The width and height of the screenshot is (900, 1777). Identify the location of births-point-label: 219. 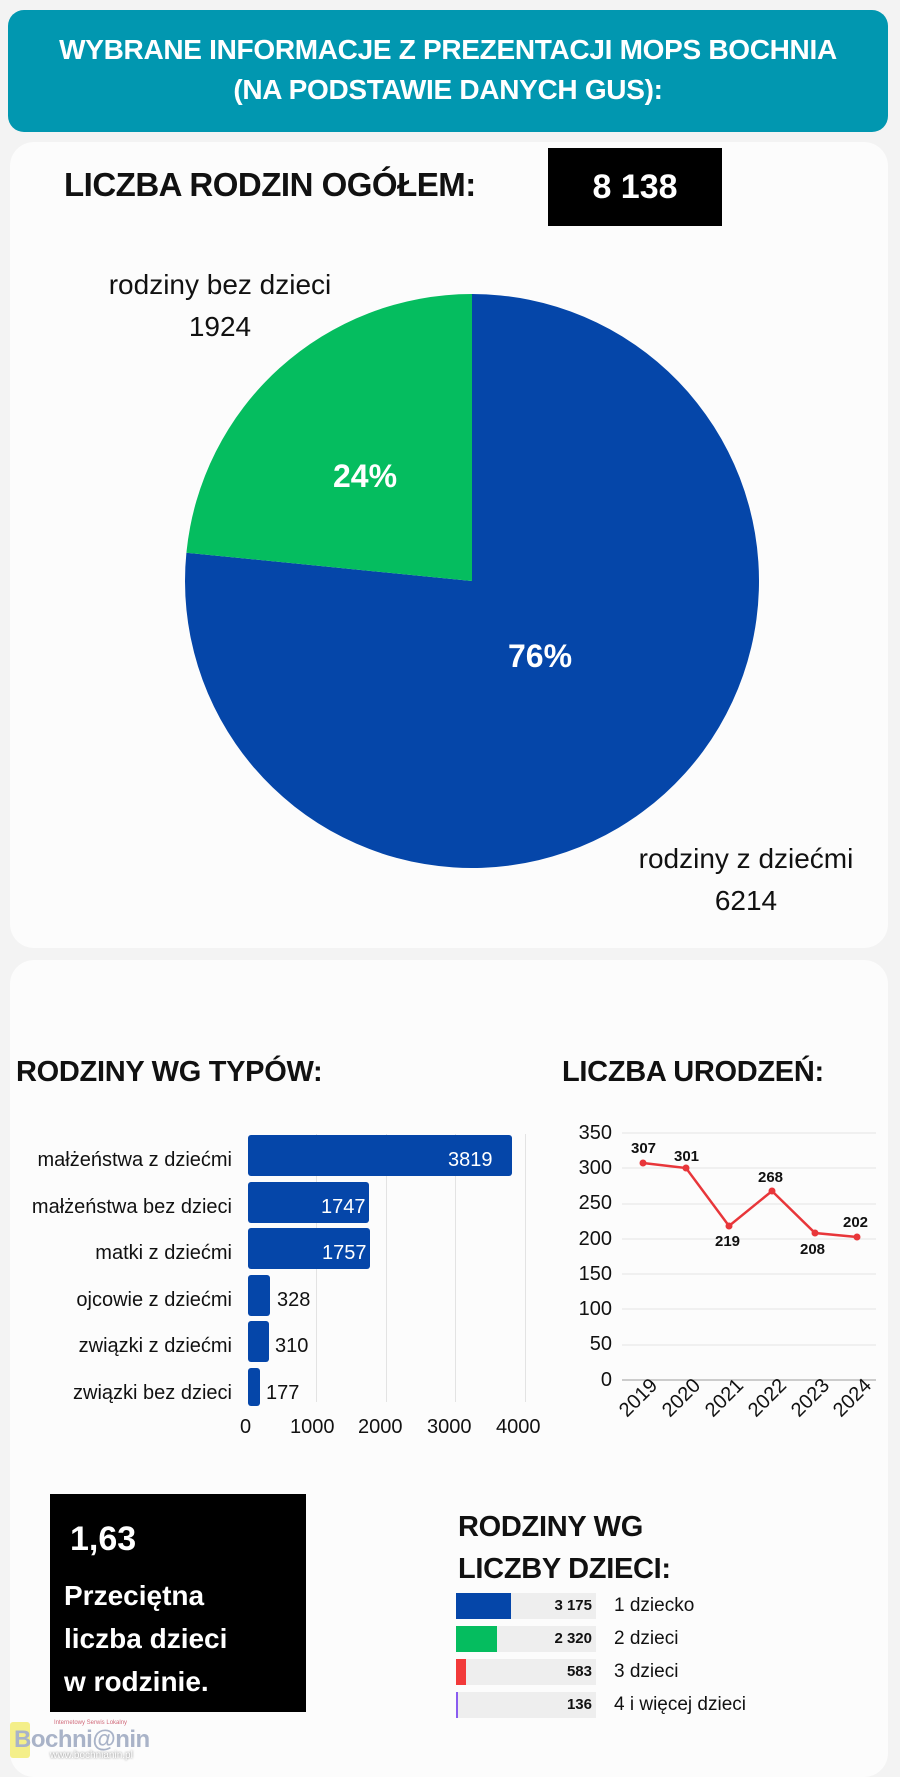
(728, 1241).